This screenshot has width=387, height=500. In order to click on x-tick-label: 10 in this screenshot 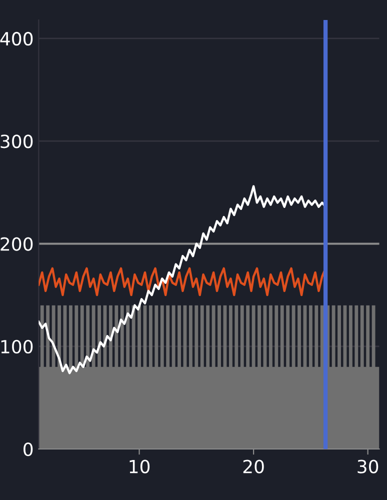, I will do `click(140, 467)`.